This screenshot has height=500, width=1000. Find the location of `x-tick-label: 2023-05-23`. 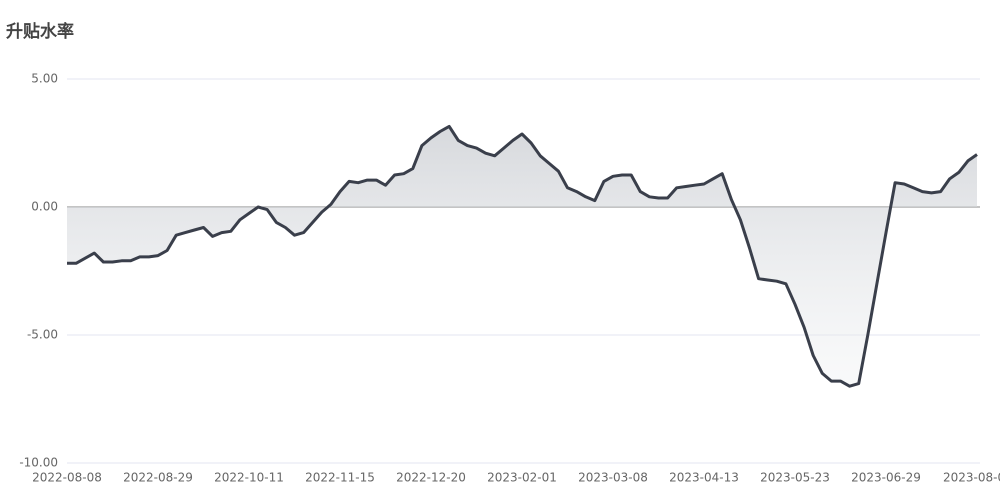

x-tick-label: 2023-05-23 is located at coordinates (795, 478).